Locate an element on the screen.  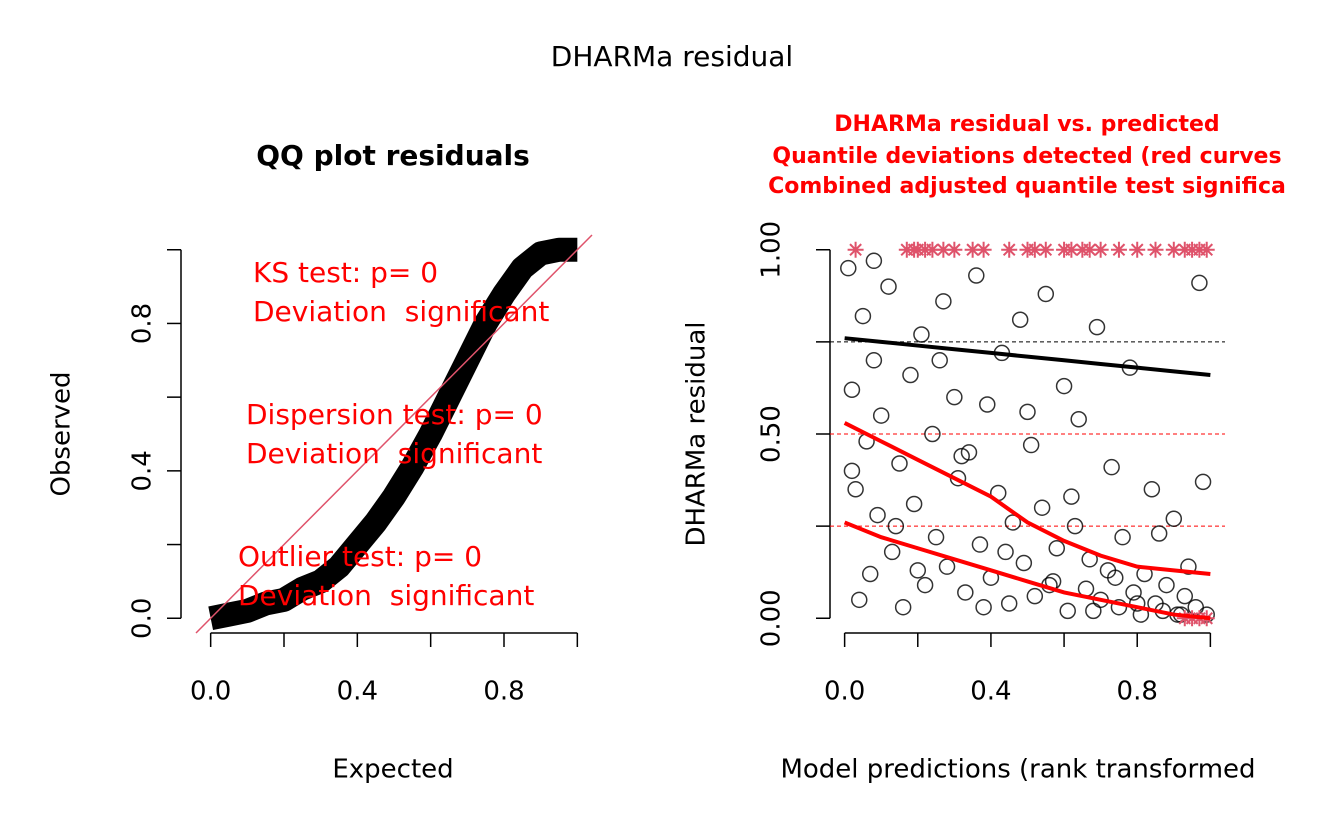
x-axis-label: Expected is located at coordinates (392, 770).